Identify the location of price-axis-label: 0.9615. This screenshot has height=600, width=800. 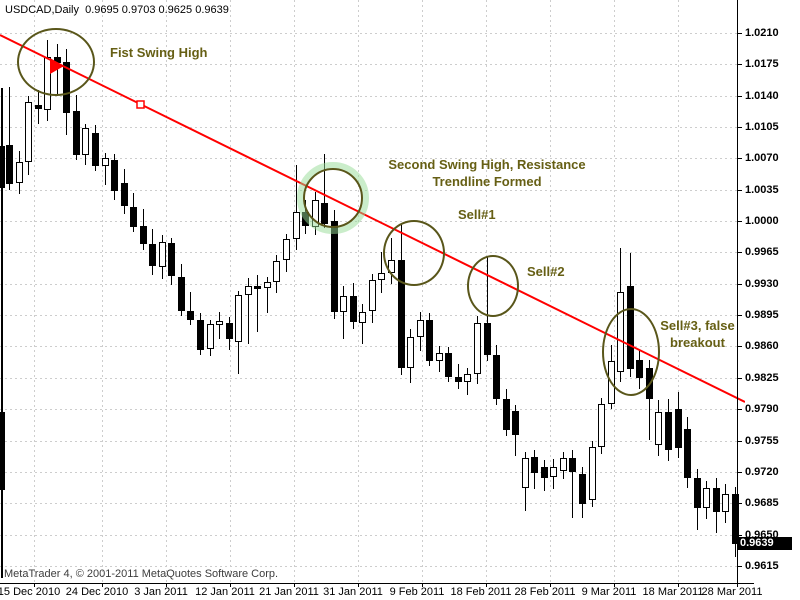
(762, 566).